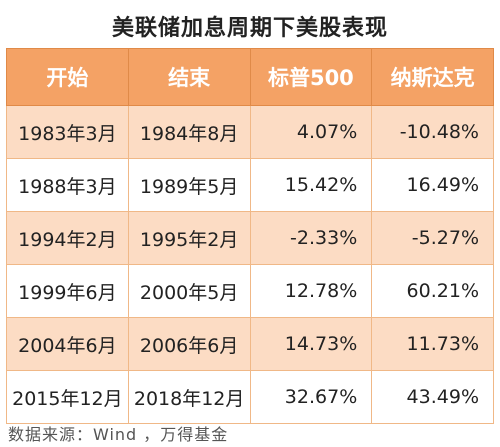 The image size is (500, 447). I want to click on header-end: 结束, so click(189, 77).